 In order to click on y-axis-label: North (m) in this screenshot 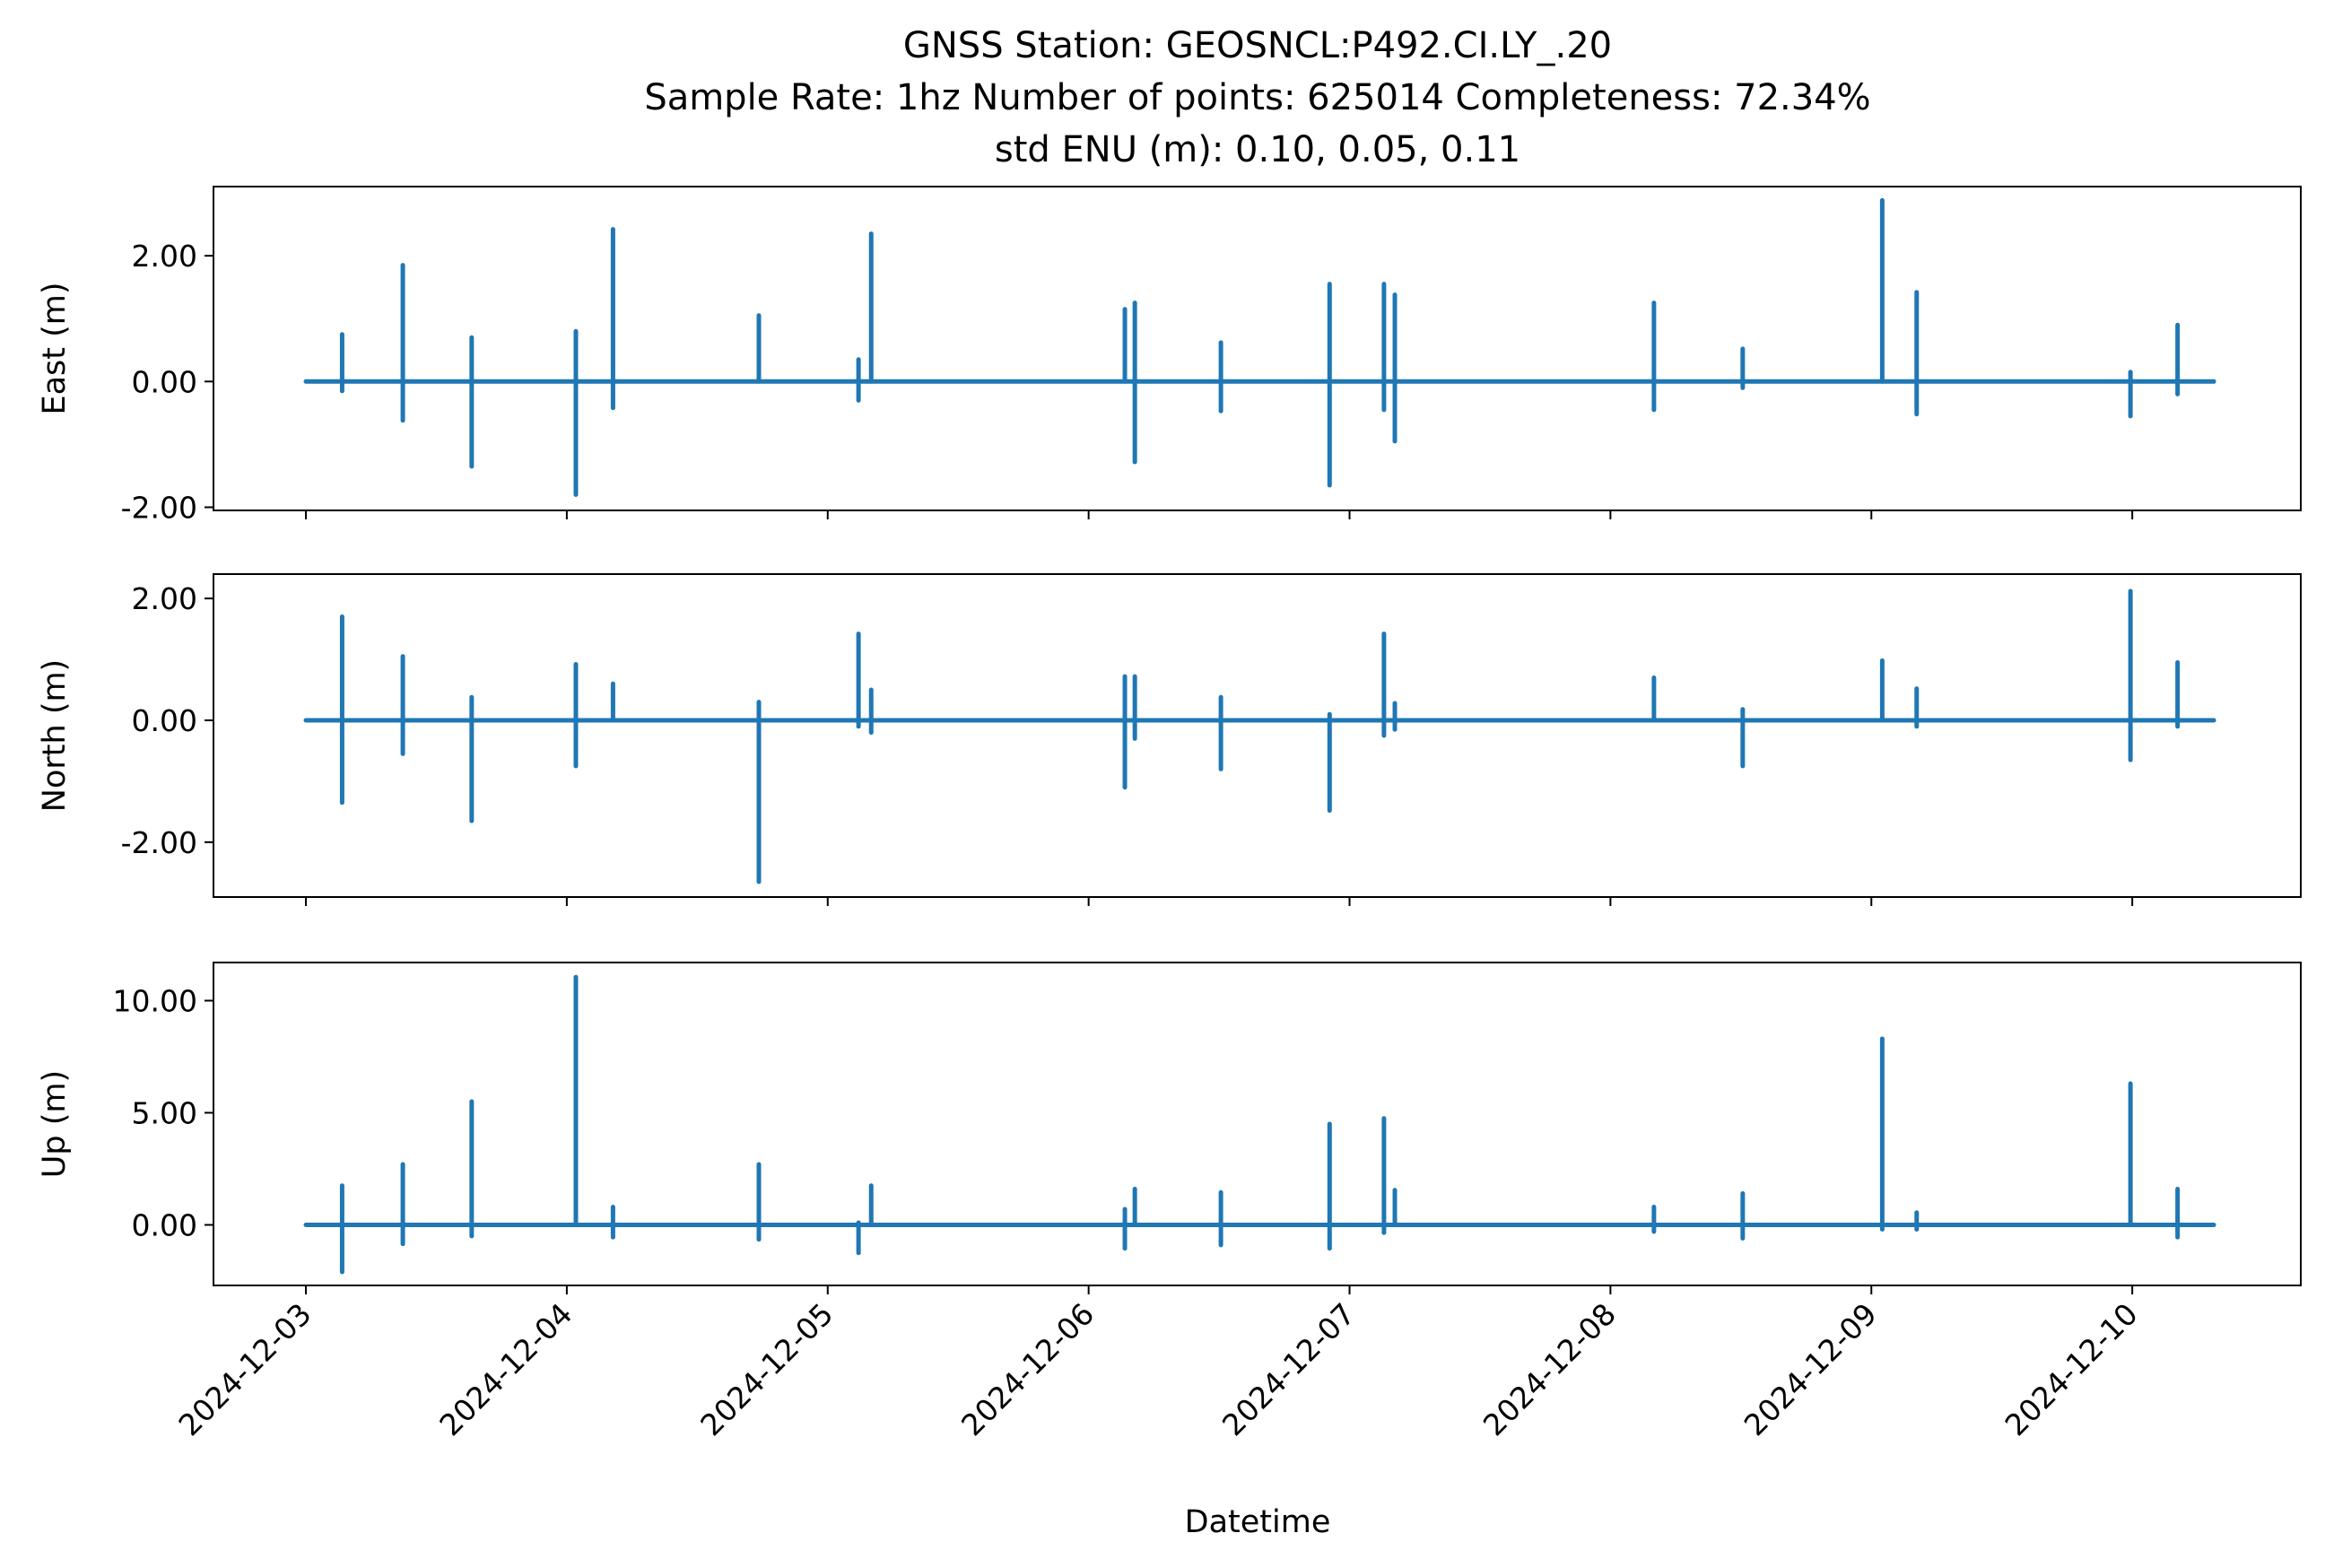, I will do `click(55, 735)`.